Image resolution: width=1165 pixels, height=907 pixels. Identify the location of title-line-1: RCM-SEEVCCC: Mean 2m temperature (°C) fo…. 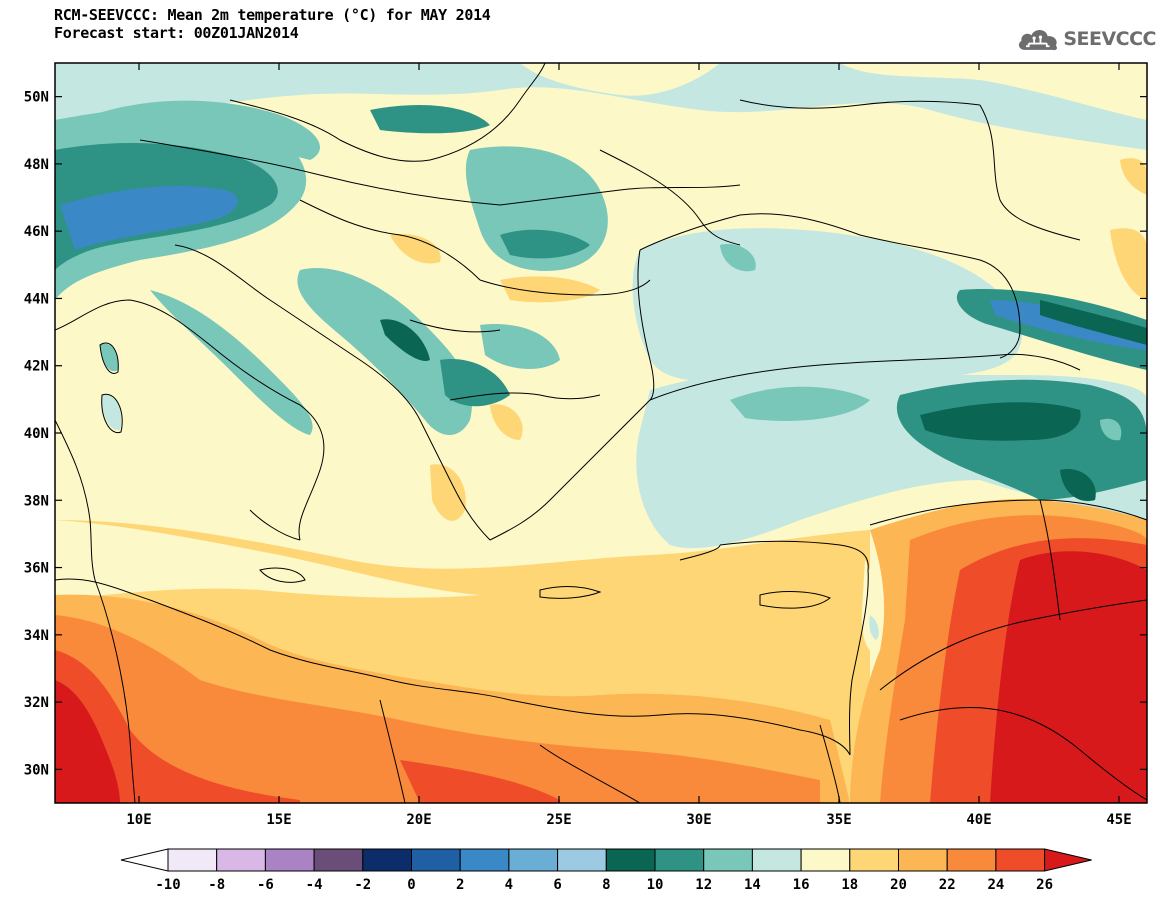
(272, 15).